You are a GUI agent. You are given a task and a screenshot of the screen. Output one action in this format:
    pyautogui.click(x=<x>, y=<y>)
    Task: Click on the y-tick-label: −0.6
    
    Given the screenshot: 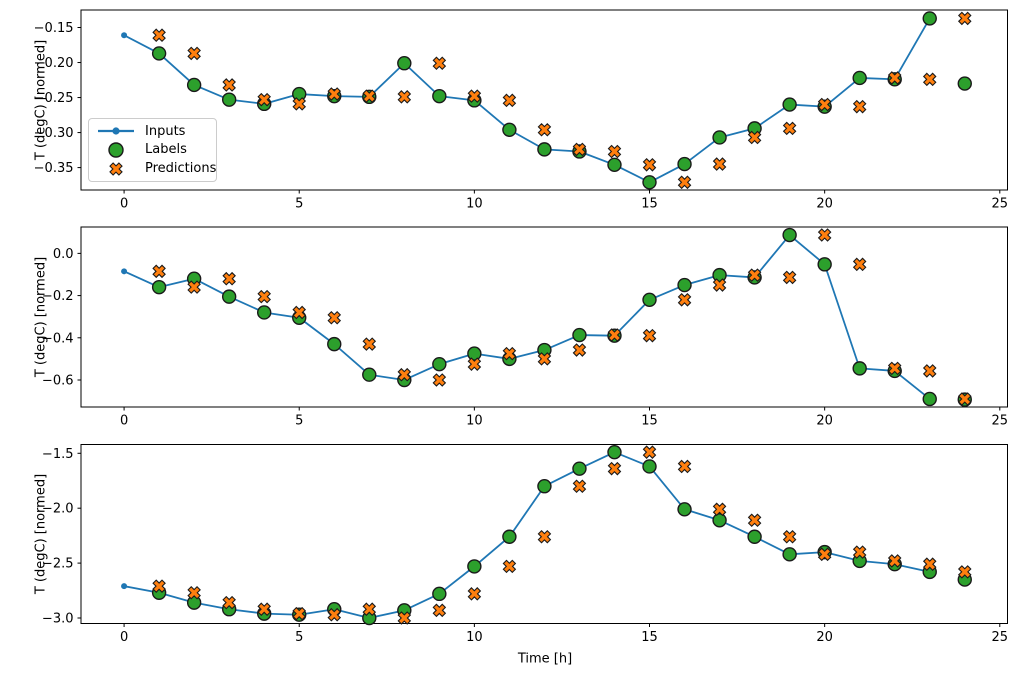 What is the action you would take?
    pyautogui.click(x=58, y=380)
    